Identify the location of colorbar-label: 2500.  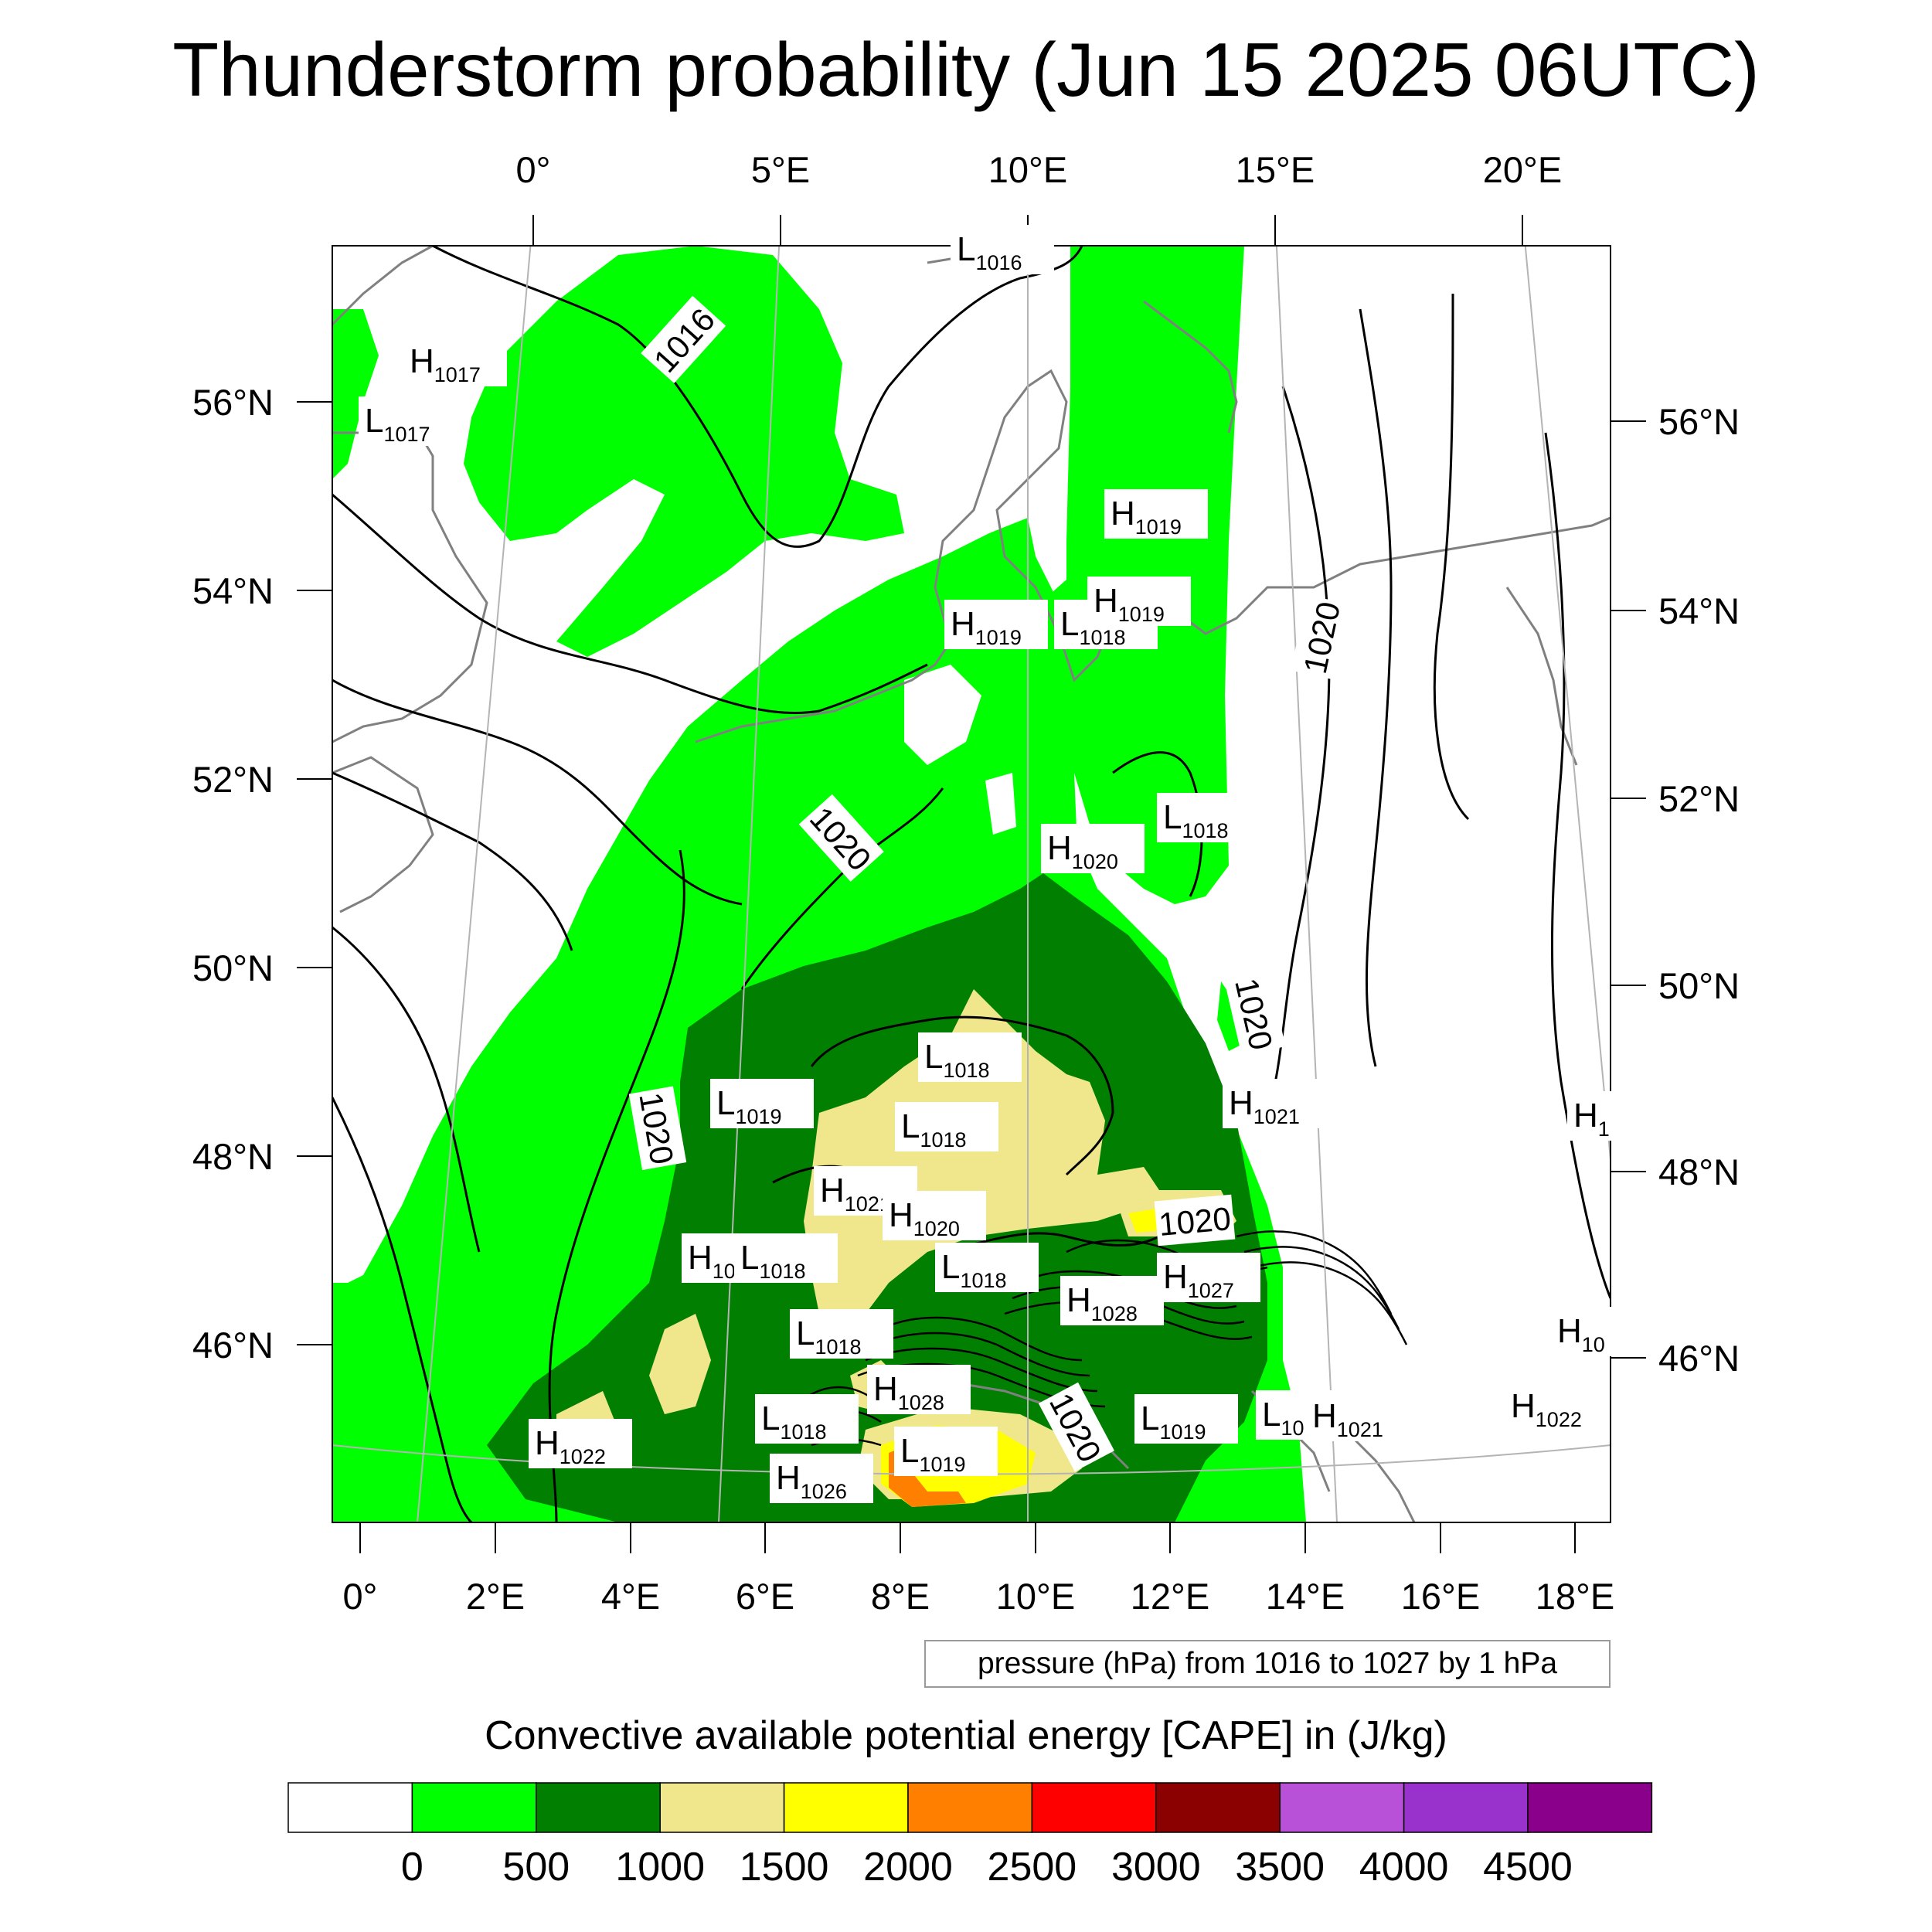
(1032, 1867).